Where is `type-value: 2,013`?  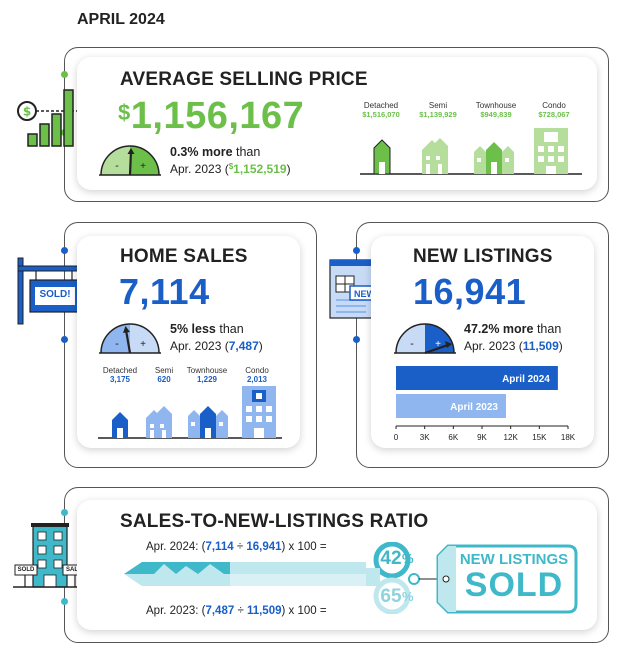
type-value: 2,013 is located at coordinates (257, 379).